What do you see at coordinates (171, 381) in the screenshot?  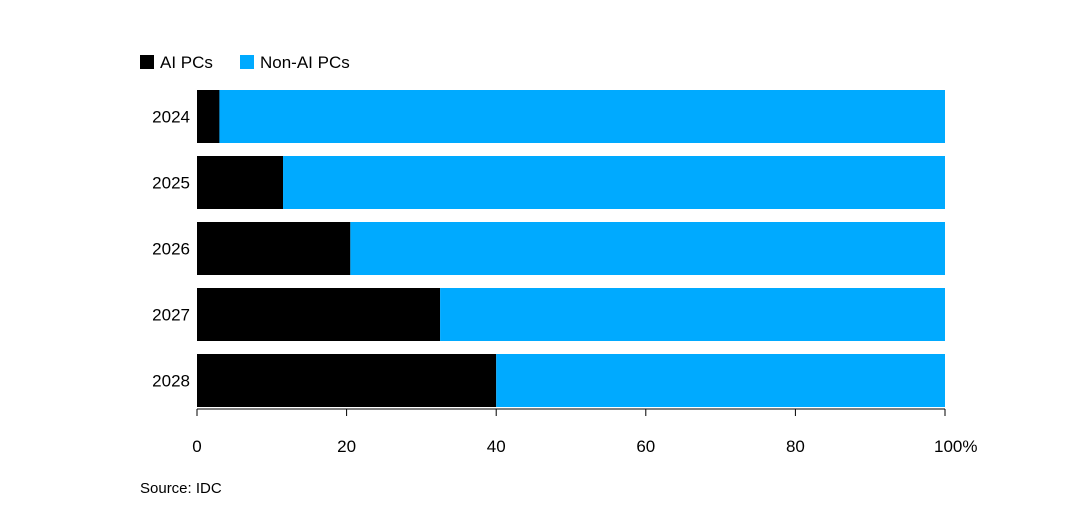 I see `category-label-2028: 2028` at bounding box center [171, 381].